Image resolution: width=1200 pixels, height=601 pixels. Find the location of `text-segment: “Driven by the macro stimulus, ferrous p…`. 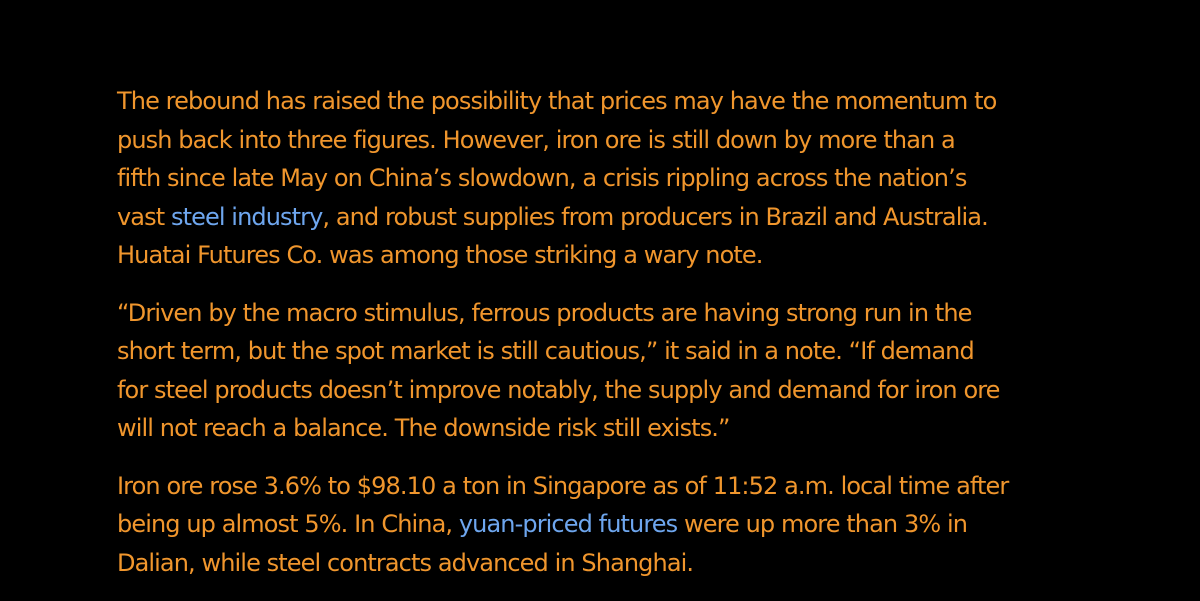

text-segment: “Driven by the macro stimulus, ferrous p… is located at coordinates (544, 312).